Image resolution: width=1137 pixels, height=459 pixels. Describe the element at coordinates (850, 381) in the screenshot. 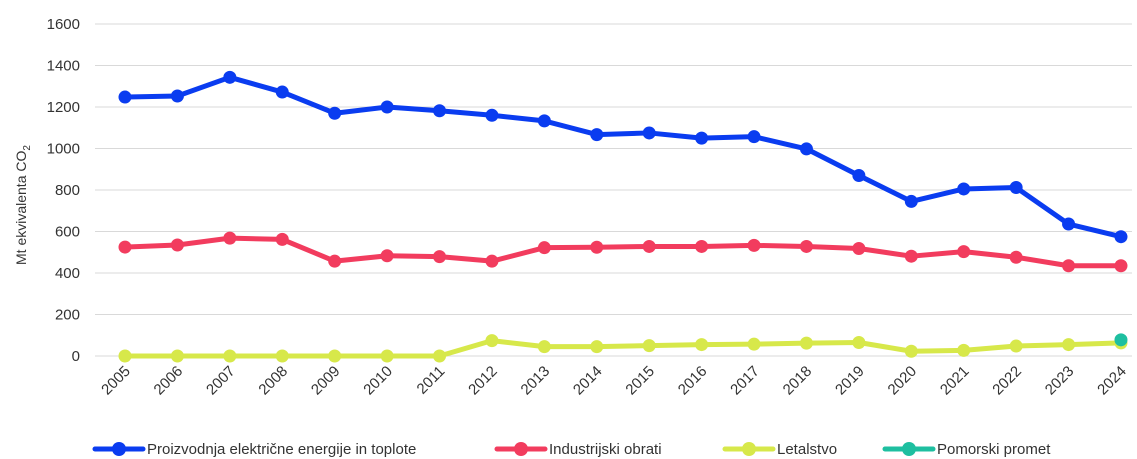

I see `x-tick-label: 2019` at that location.